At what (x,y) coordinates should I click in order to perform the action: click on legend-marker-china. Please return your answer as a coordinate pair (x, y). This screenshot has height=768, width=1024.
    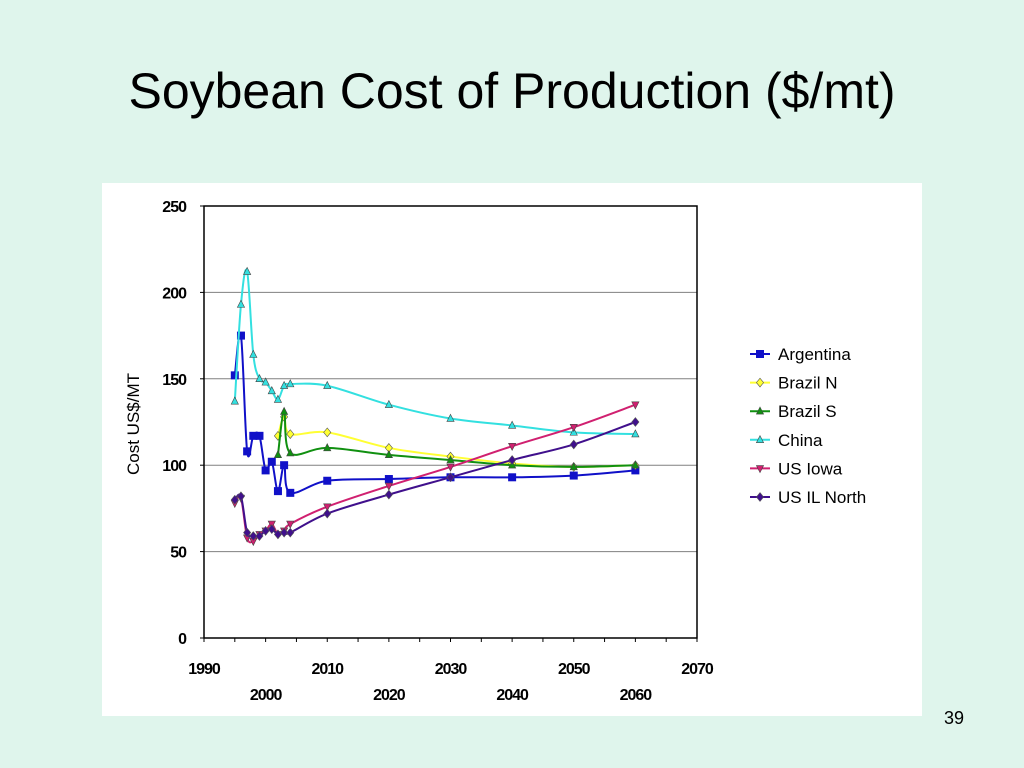
    Looking at the image, I should click on (760, 438).